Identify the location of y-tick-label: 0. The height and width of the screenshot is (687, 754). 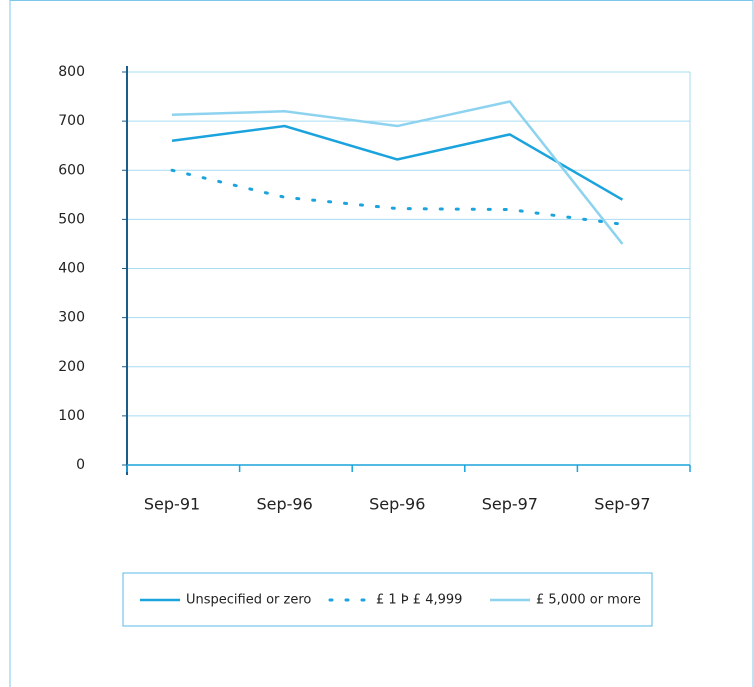
(80, 465).